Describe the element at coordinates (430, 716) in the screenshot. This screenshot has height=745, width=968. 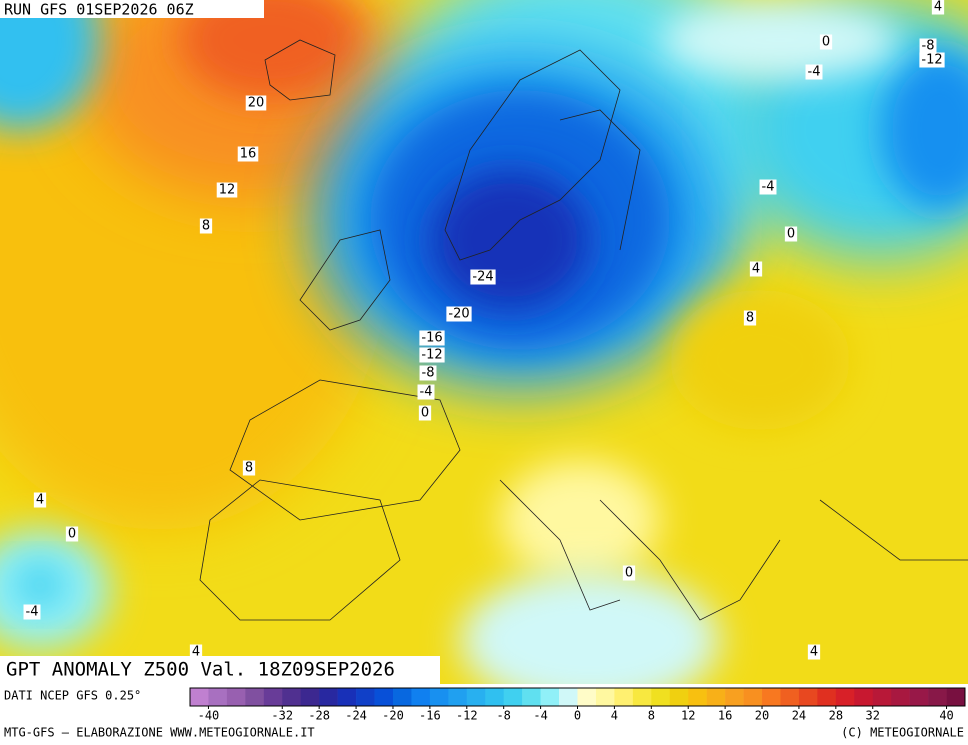
I see `colorbar-tick-label: -16` at that location.